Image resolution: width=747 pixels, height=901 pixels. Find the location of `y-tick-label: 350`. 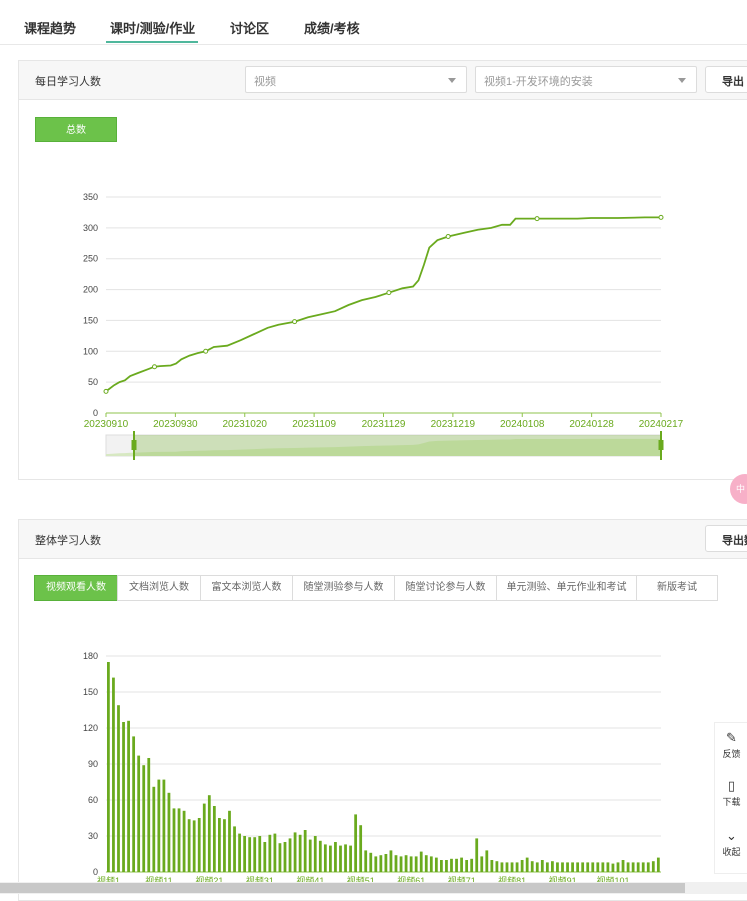

y-tick-label: 350 is located at coordinates (90, 197).